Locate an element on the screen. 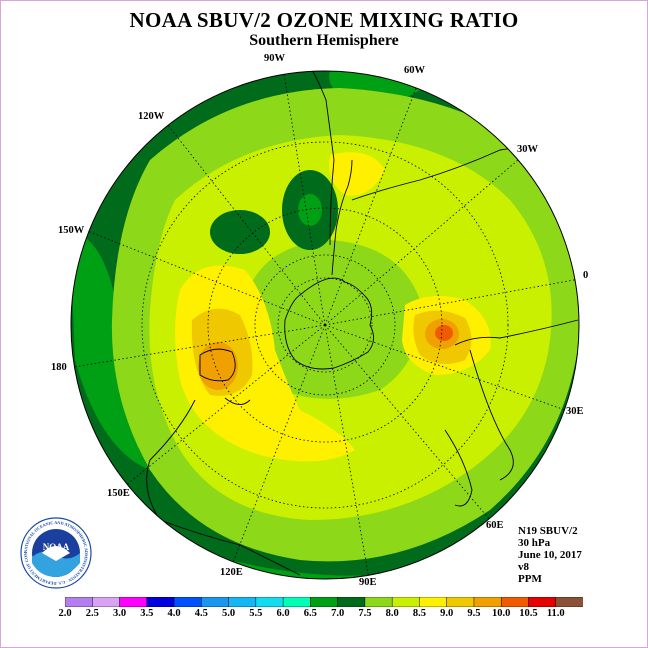 The width and height of the screenshot is (648, 648). africa-east-coast is located at coordinates (491, 415).